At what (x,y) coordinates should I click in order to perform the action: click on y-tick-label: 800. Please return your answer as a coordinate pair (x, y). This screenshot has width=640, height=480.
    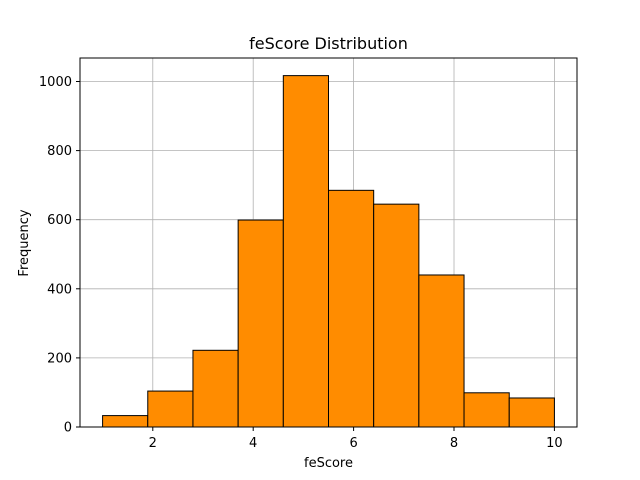
    Looking at the image, I should click on (59, 151).